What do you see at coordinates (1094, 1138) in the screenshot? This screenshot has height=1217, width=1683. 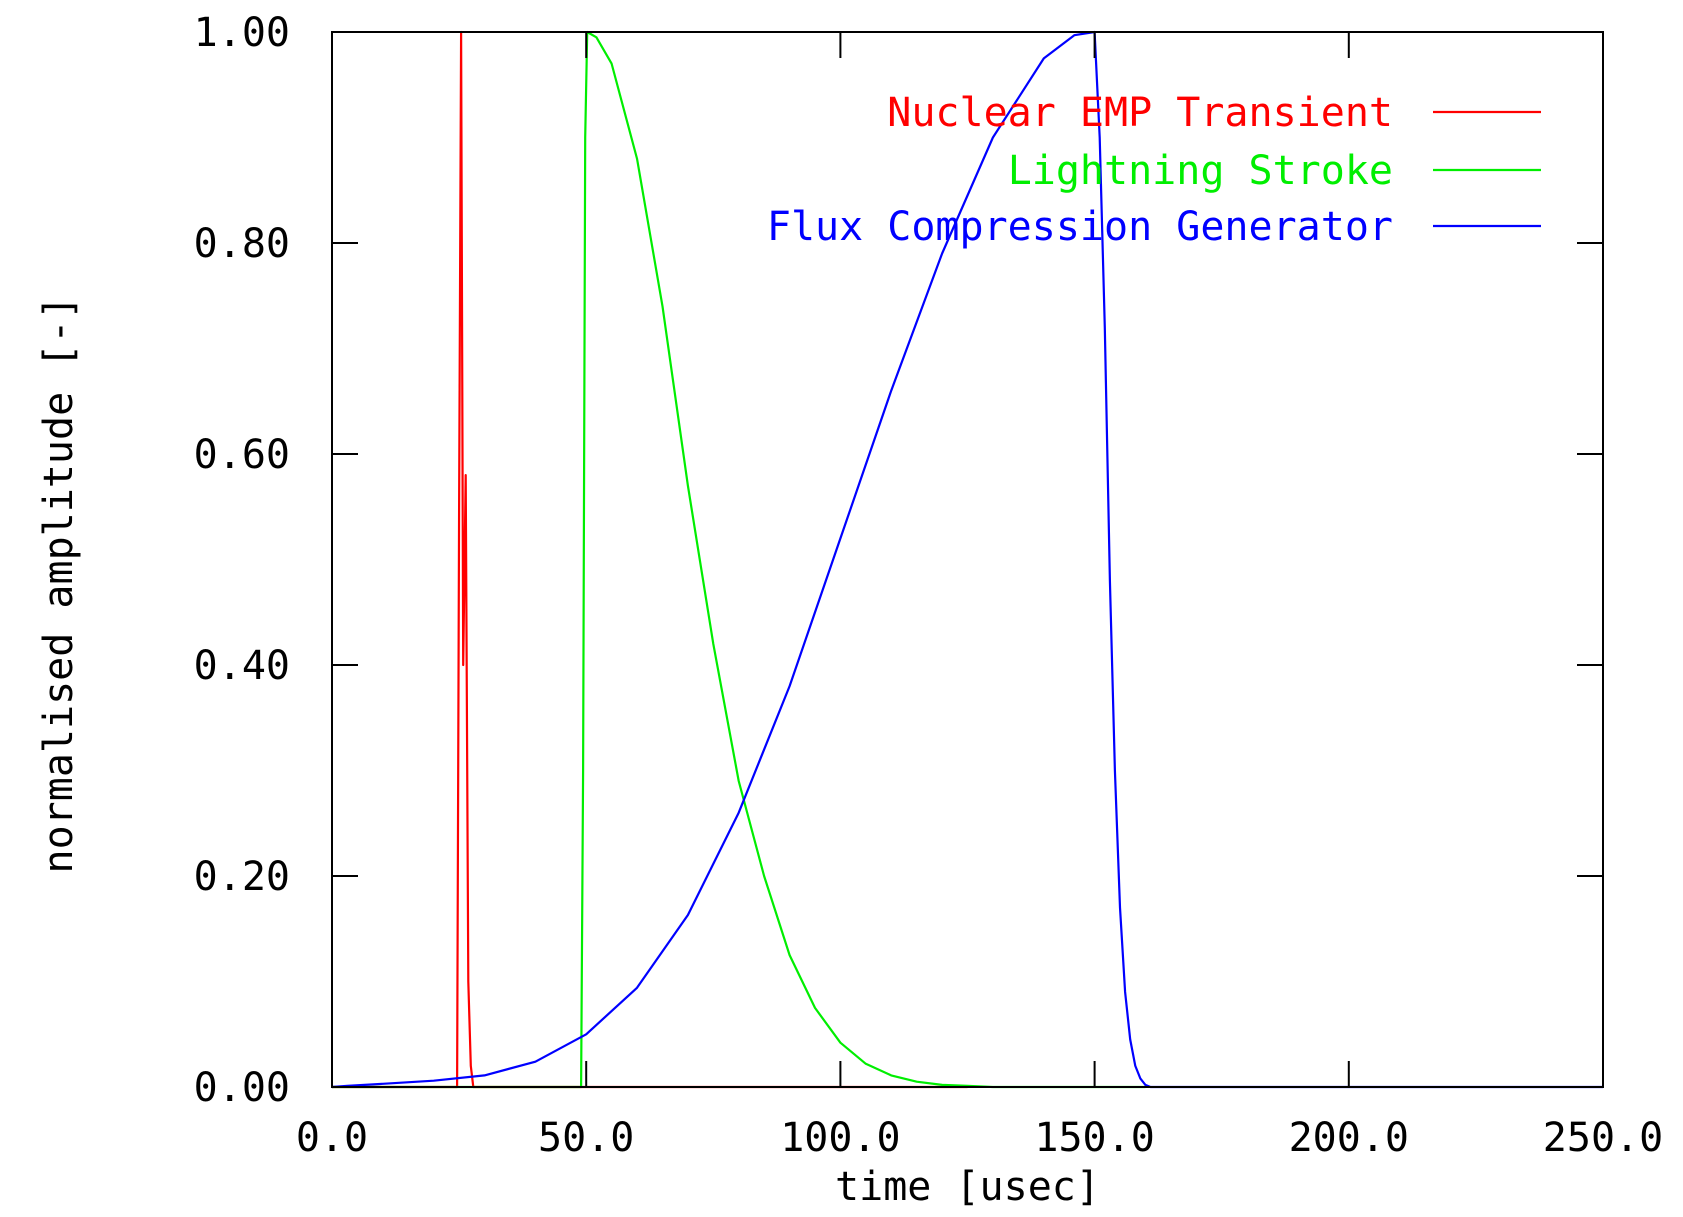 I see `x-tick-label: 150.0` at bounding box center [1094, 1138].